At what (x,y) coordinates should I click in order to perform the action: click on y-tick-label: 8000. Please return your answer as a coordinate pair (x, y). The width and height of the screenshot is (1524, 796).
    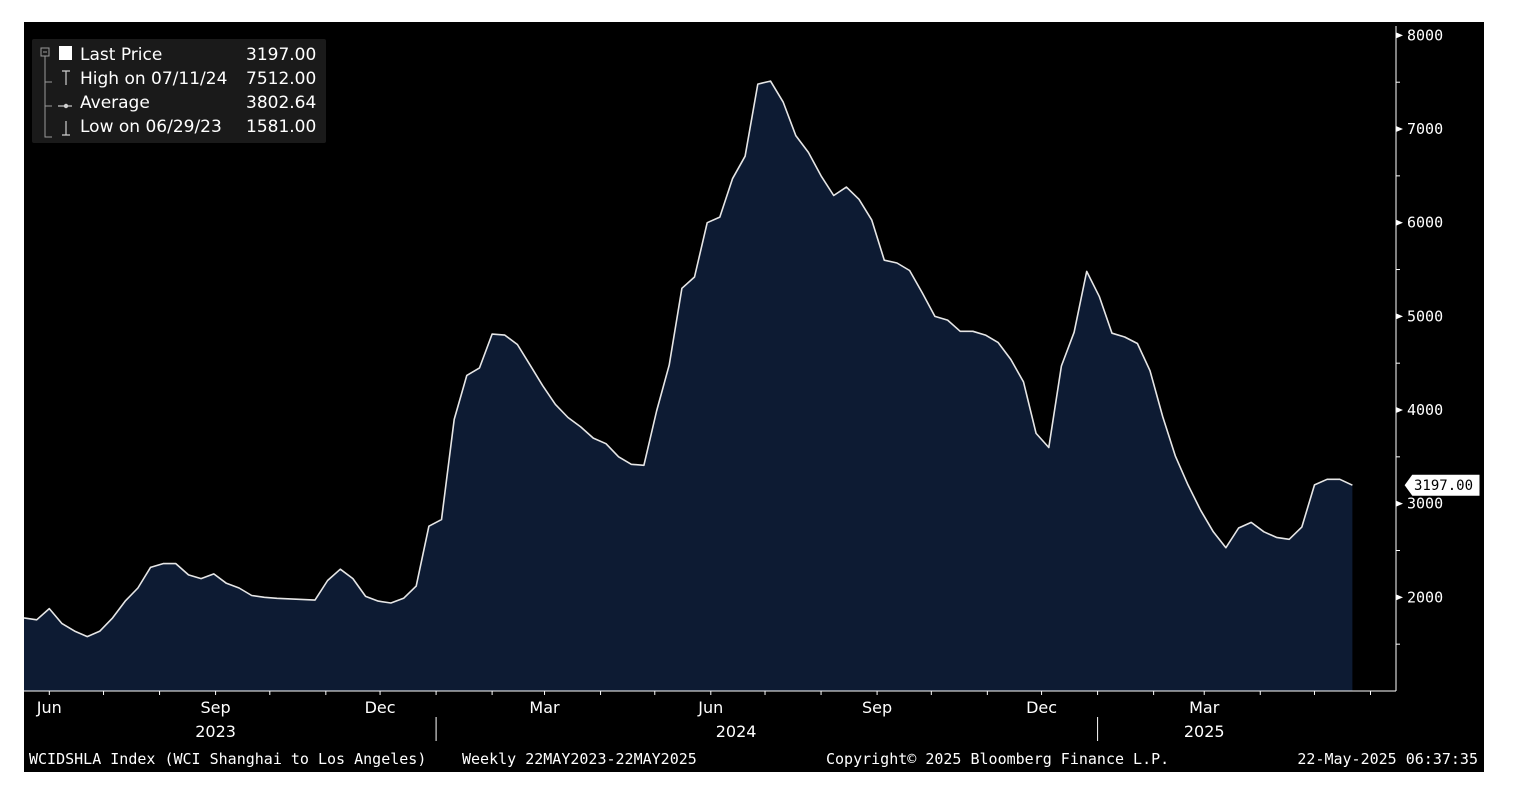
    Looking at the image, I should click on (1425, 35).